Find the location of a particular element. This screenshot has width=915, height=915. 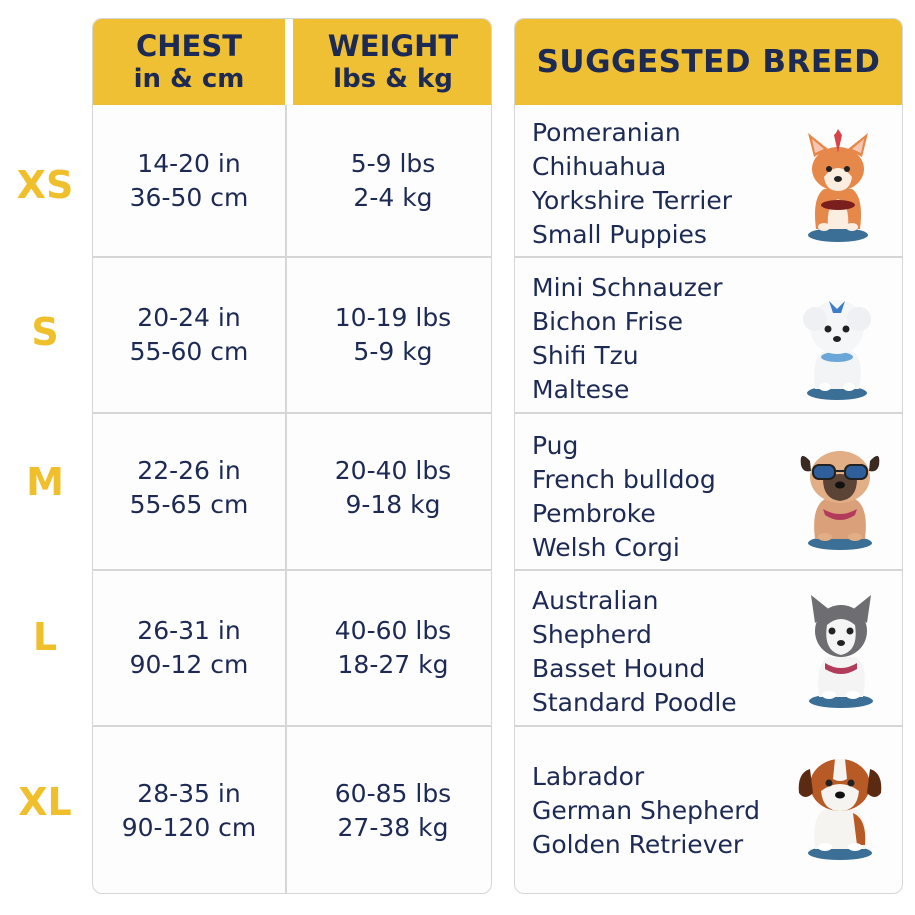

chest-cm: 36-50 cm is located at coordinates (189, 197).